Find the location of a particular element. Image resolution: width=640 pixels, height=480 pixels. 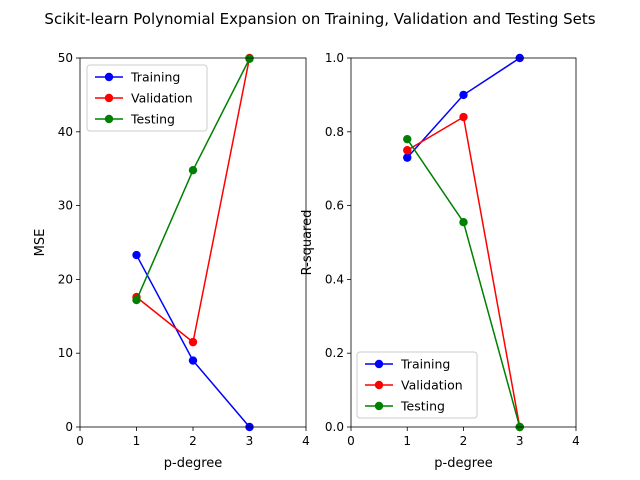

y-axis-label: R-squared is located at coordinates (307, 243).